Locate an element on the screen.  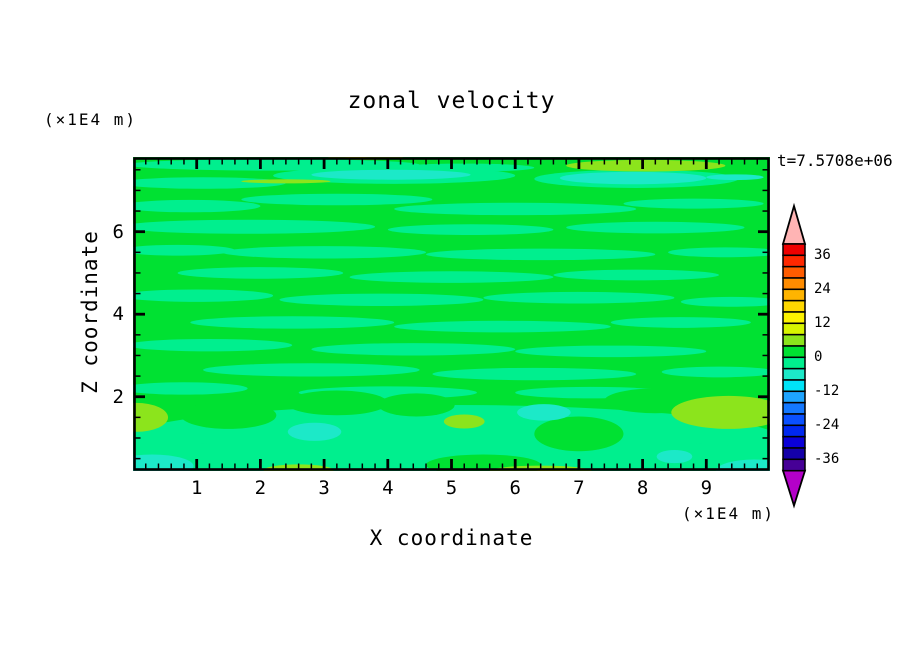
x-tick-label: 9 is located at coordinates (706, 488).